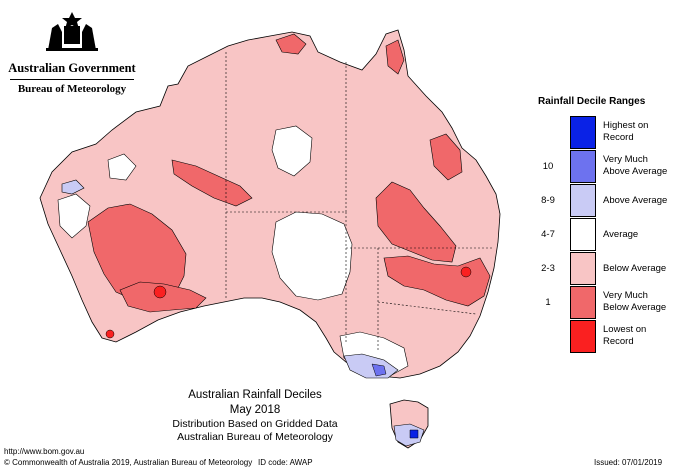 This screenshot has width=680, height=467. Describe the element at coordinates (212, 183) in the screenshot. I see `very-much-below-pilbara-band` at that location.